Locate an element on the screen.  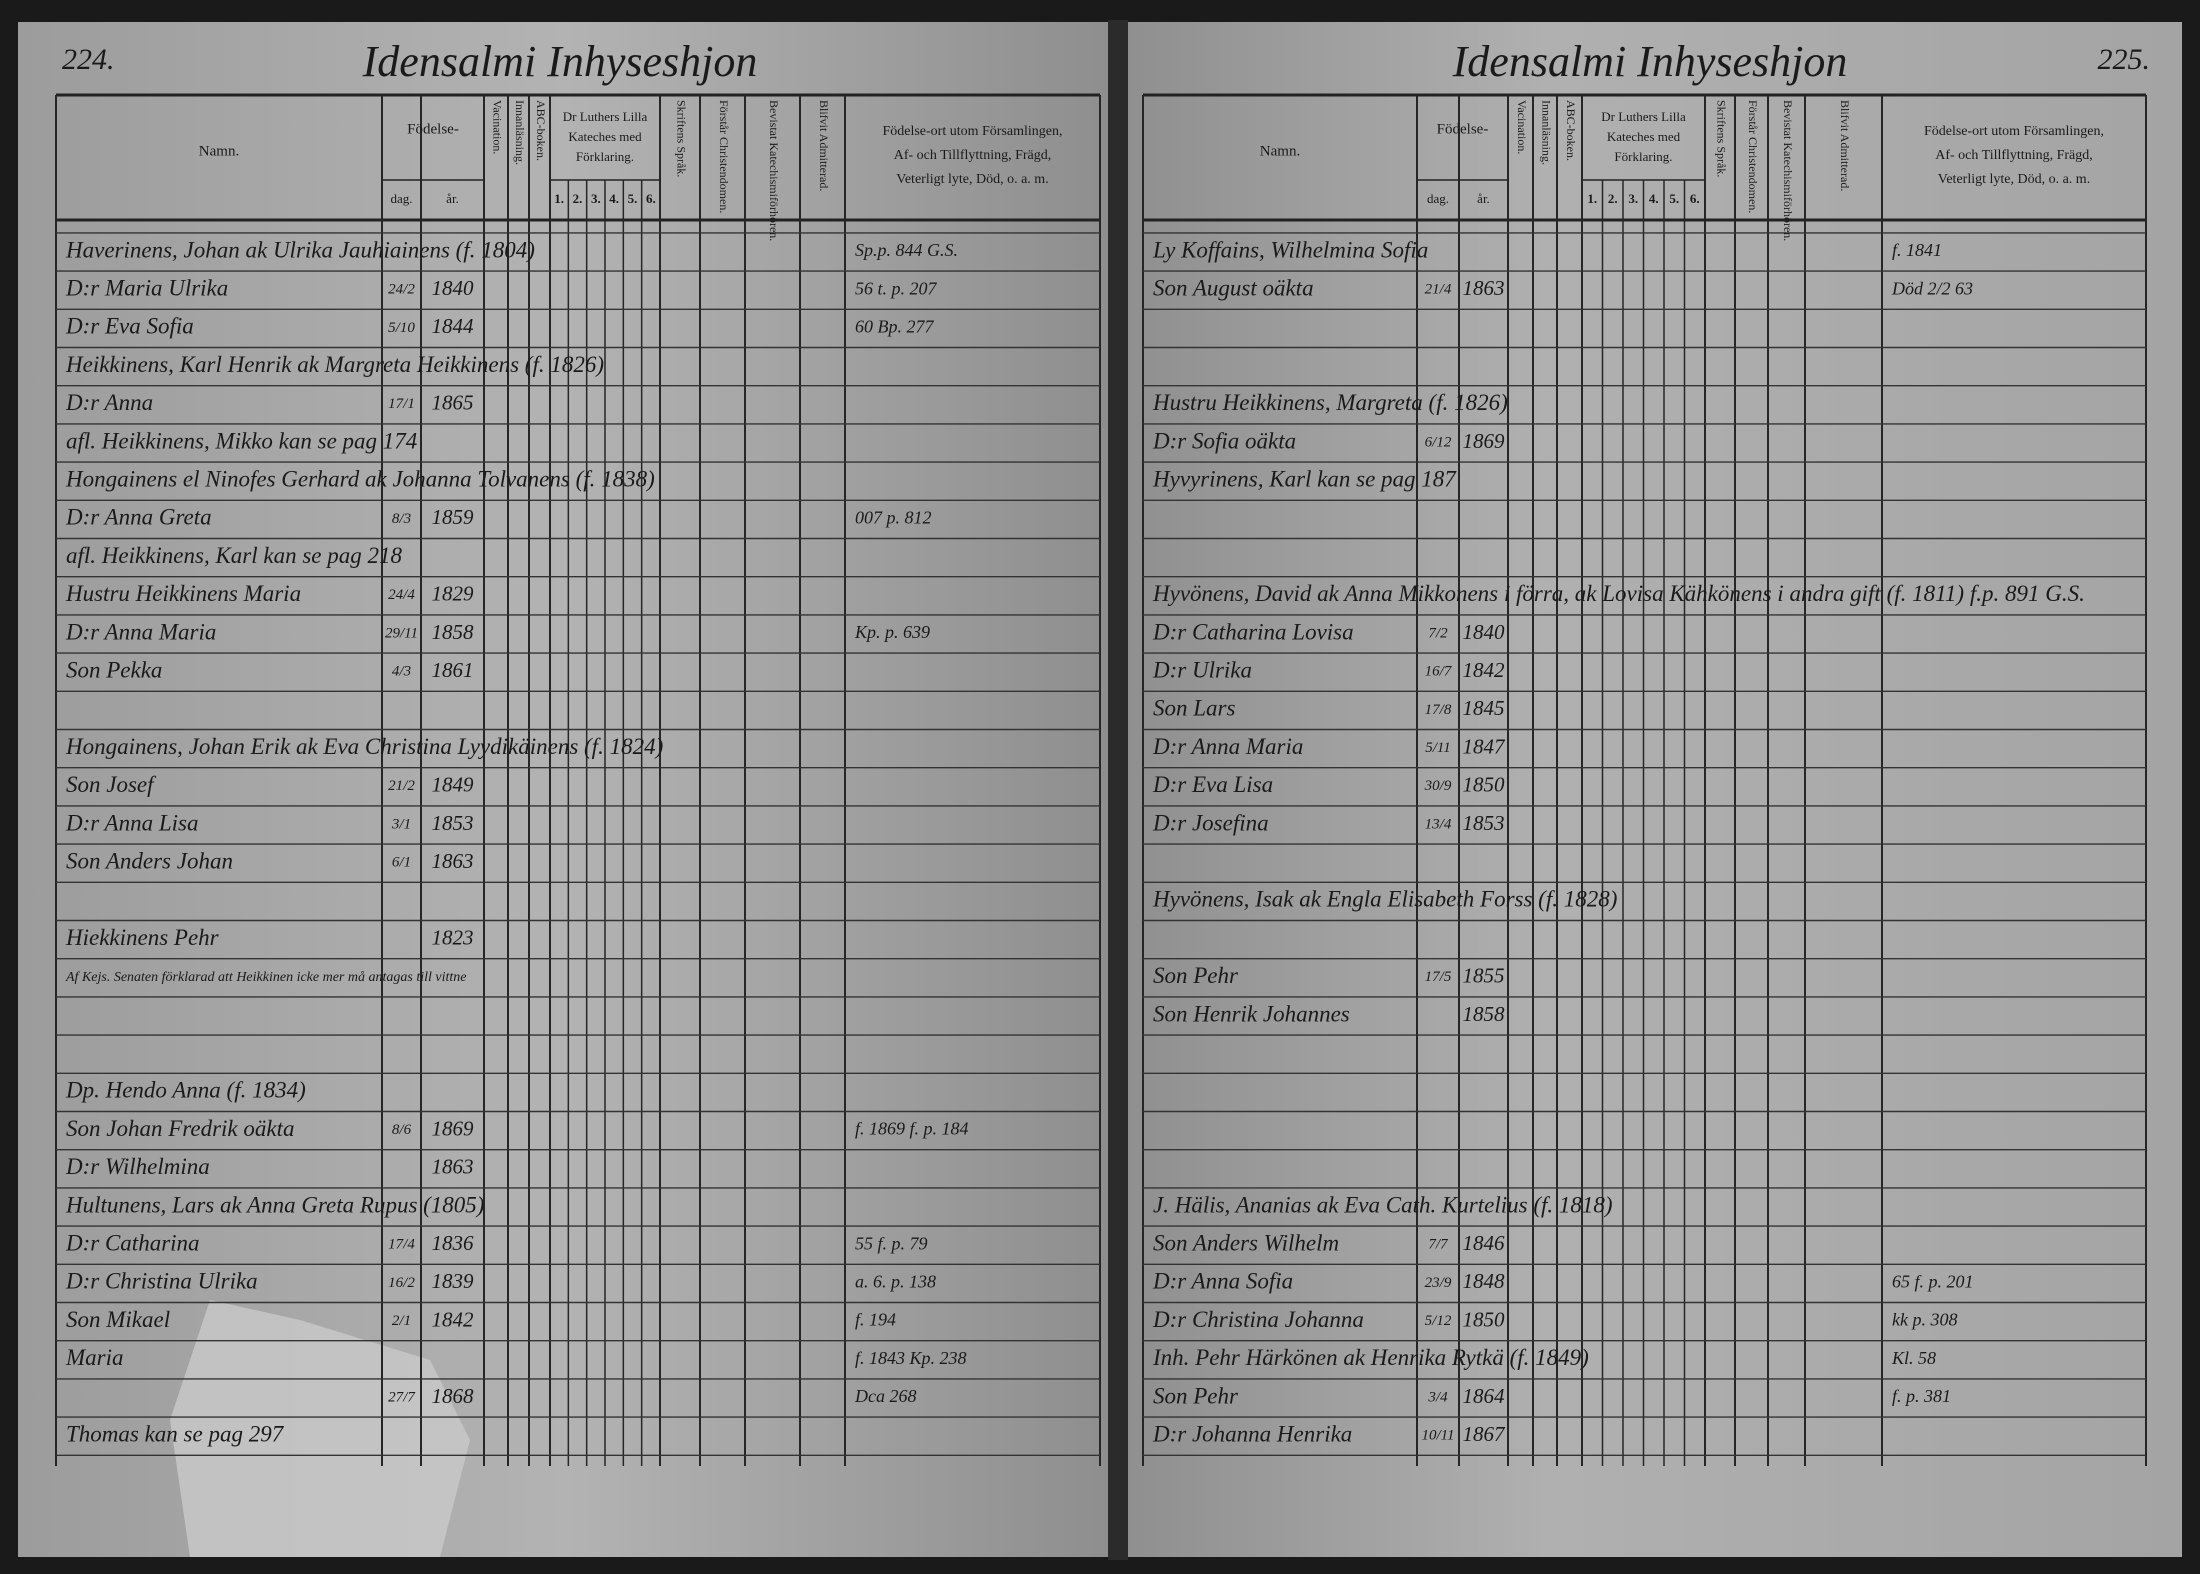
header-birth: Födelse- is located at coordinates (1463, 129).